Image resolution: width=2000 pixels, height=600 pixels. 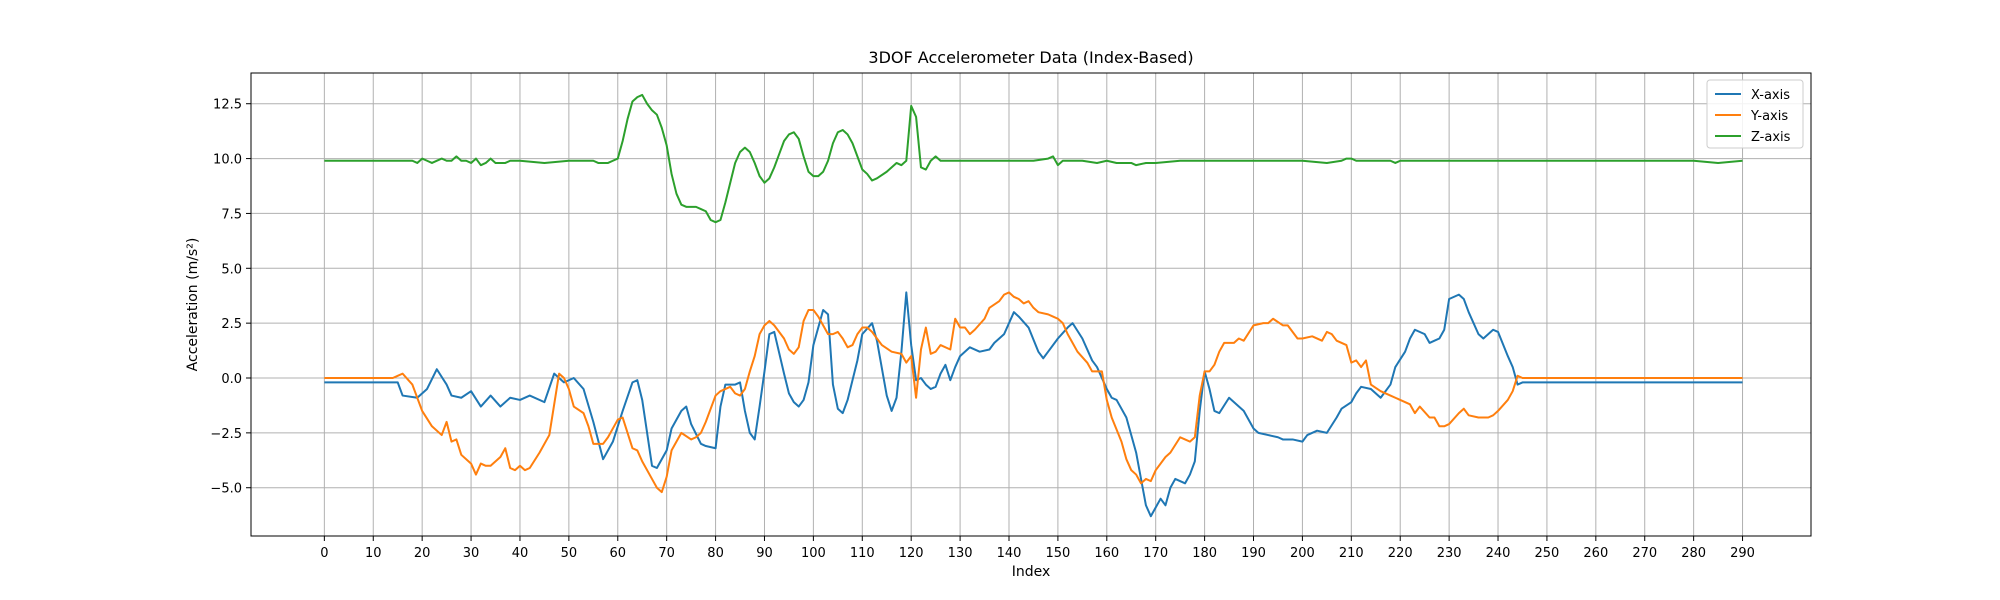 What do you see at coordinates (617, 553) in the screenshot?
I see `x-tick-label: 60` at bounding box center [617, 553].